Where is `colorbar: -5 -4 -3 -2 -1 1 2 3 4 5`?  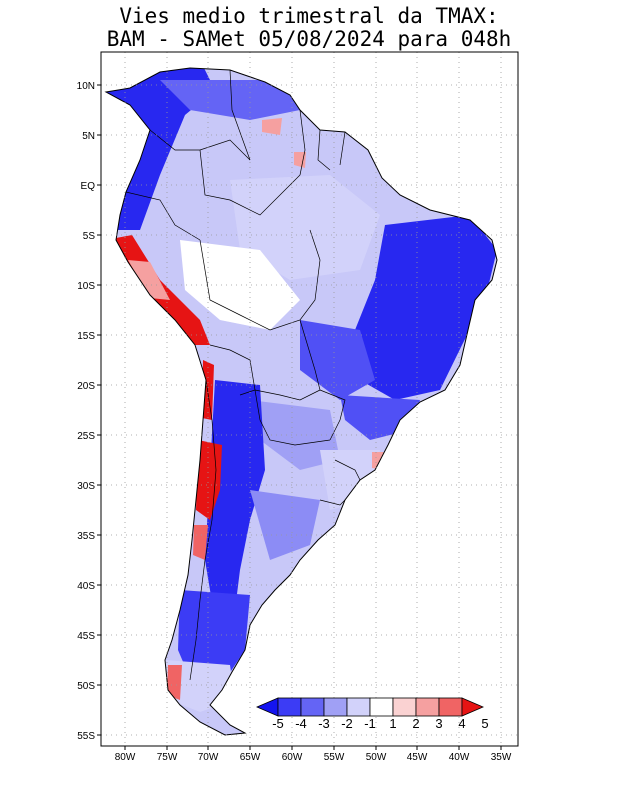 colorbar: -5 -4 -3 -2 -1 1 2 3 4 5 is located at coordinates (372, 714).